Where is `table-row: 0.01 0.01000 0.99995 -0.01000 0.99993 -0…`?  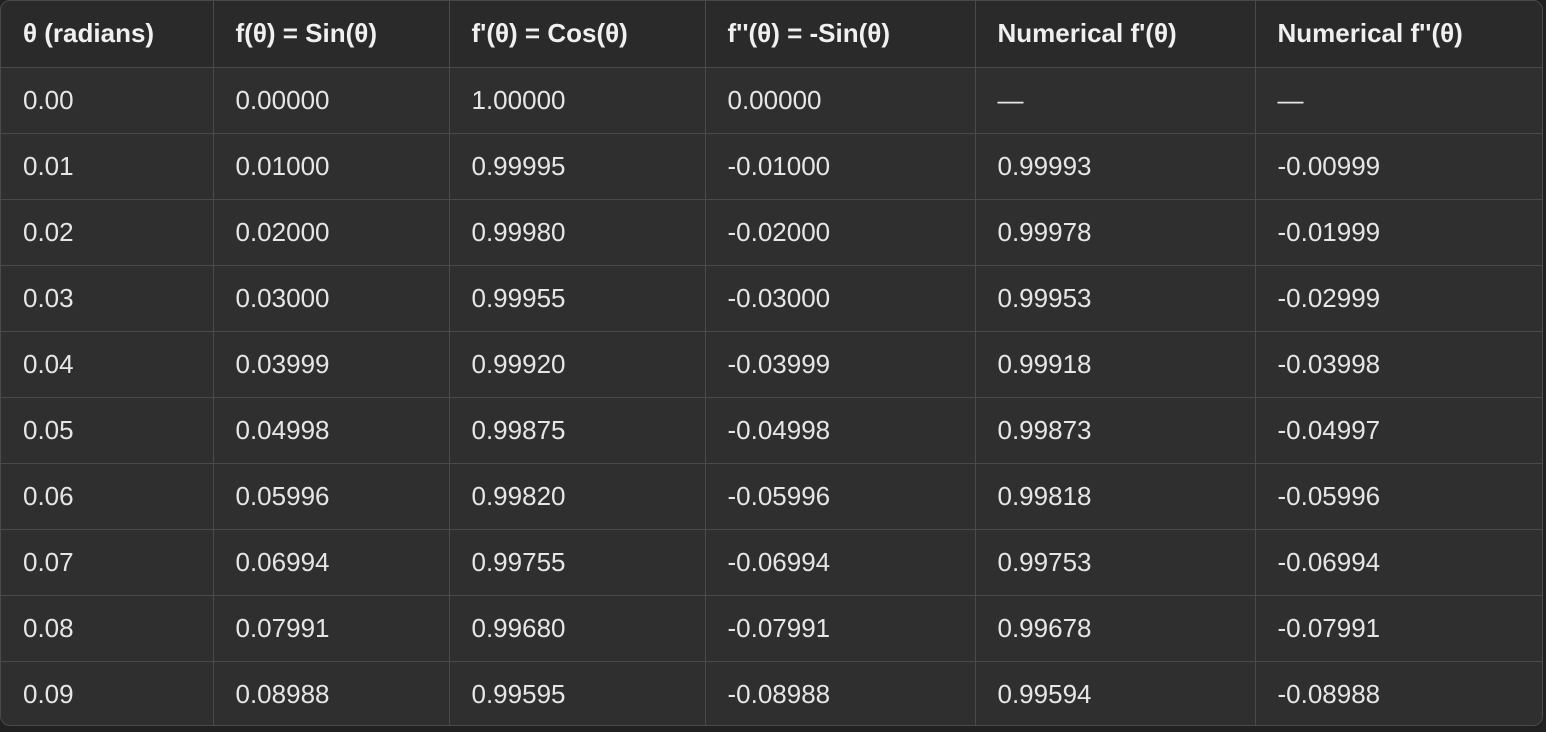 table-row: 0.01 0.01000 0.99995 -0.01000 0.99993 -0… is located at coordinates (771, 166).